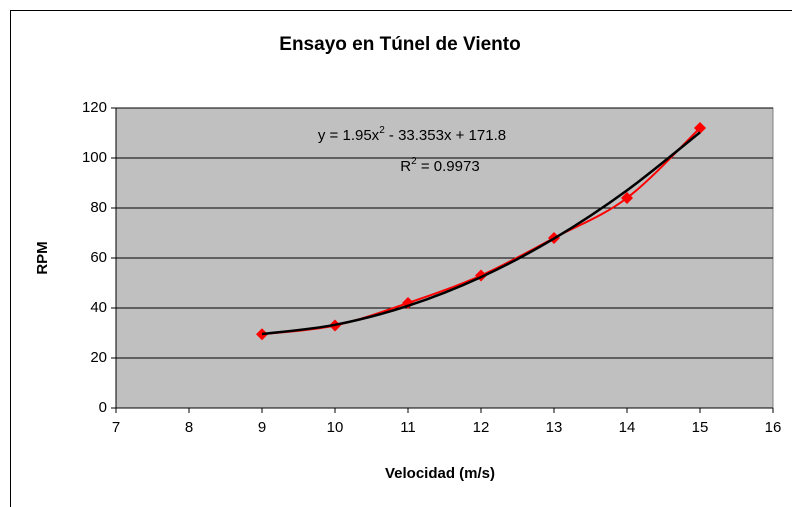 Image resolution: width=792 pixels, height=507 pixels. What do you see at coordinates (335, 427) in the screenshot?
I see `x-tick-label: 10` at bounding box center [335, 427].